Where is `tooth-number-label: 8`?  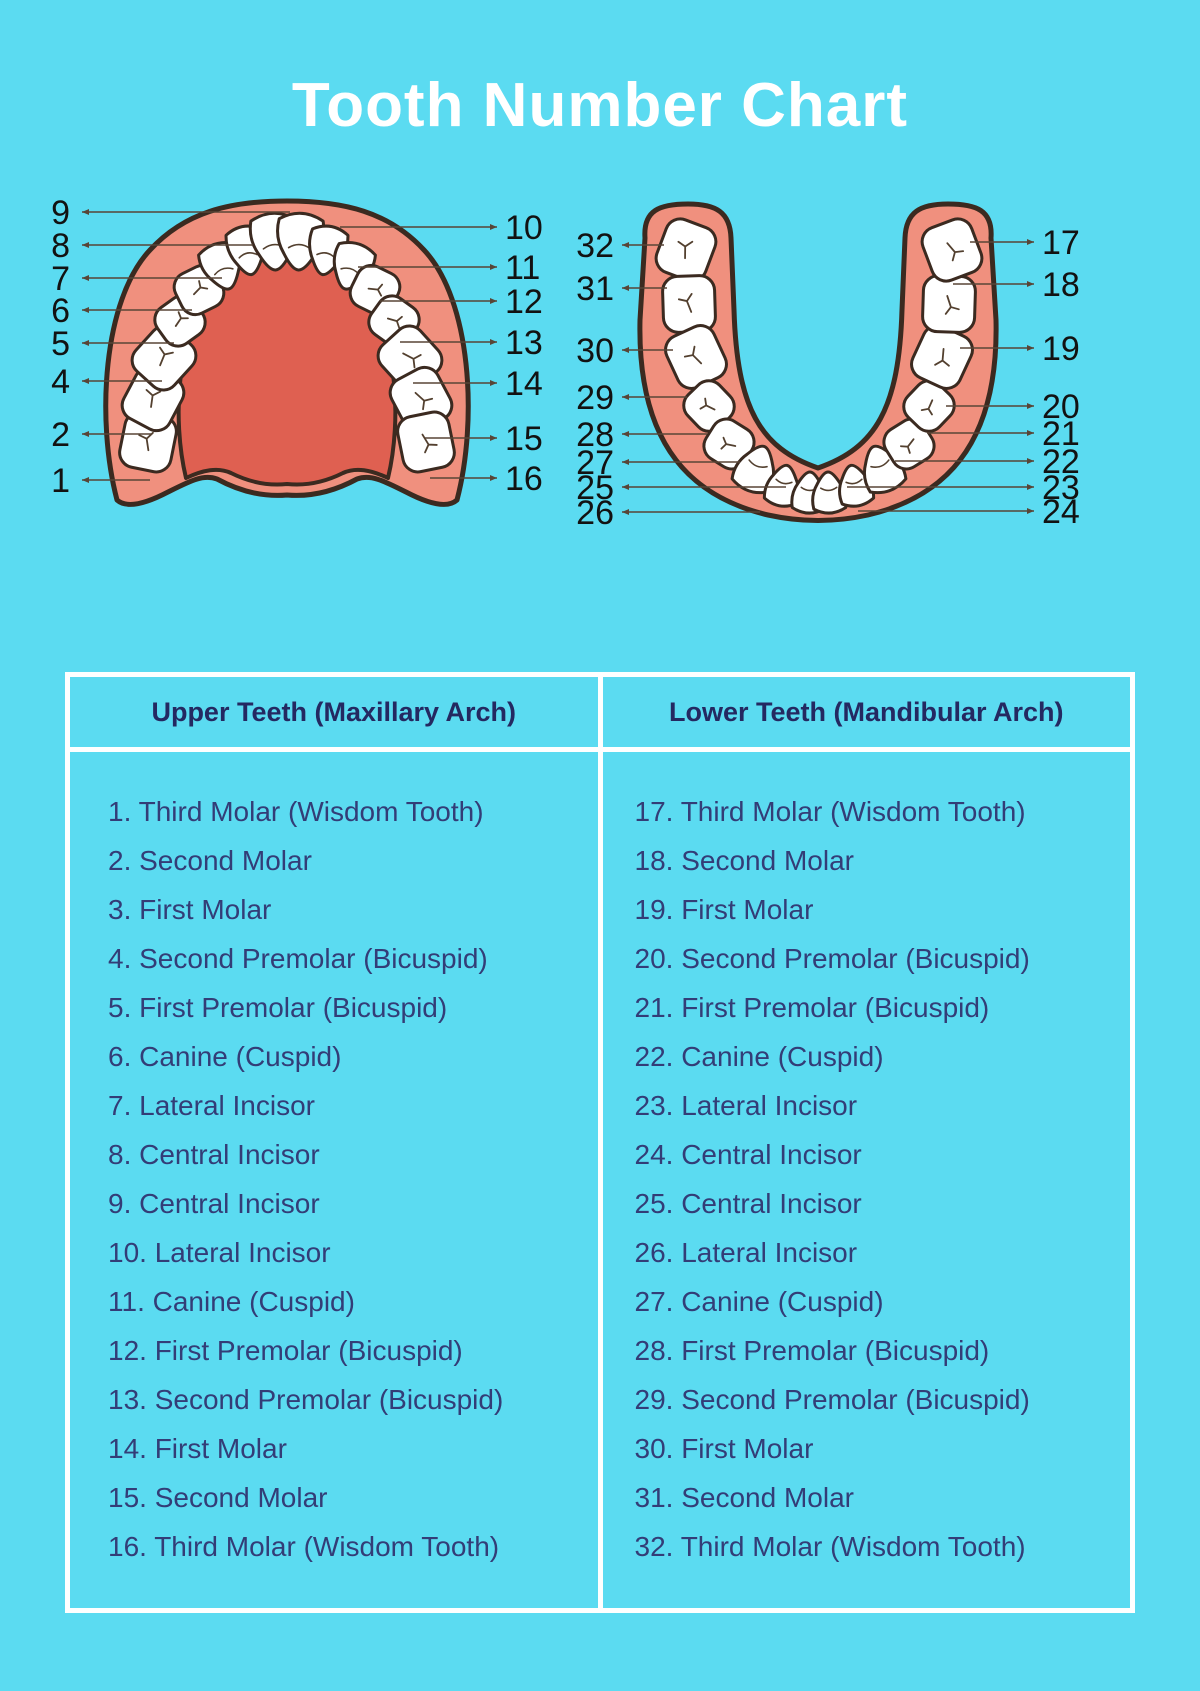
tooth-number-label: 8 is located at coordinates (60, 246).